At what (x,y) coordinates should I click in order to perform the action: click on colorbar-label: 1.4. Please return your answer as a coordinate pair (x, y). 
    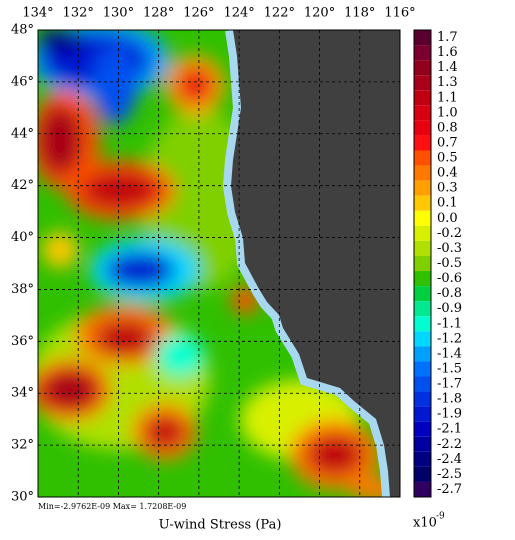
    Looking at the image, I should click on (447, 67).